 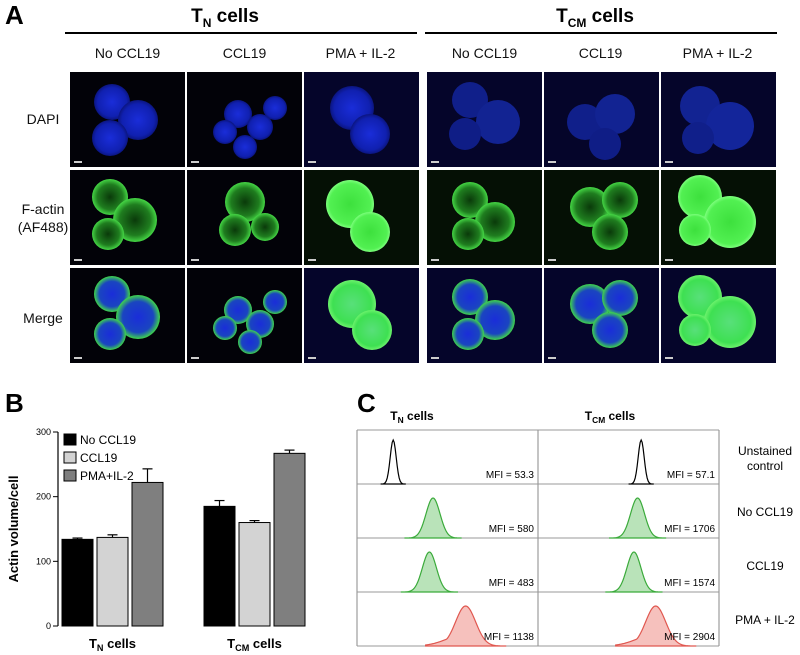 What do you see at coordinates (610, 16) in the screenshot?
I see `group-title-tcm-rest: cells` at bounding box center [610, 16].